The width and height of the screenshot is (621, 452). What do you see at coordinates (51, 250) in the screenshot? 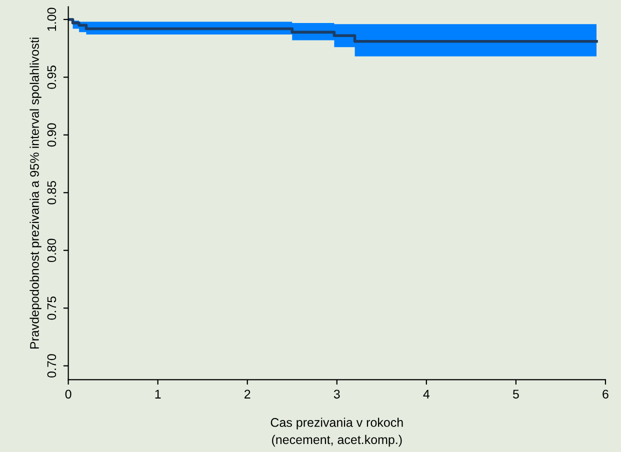
I see `y-tick-label: 0.80` at bounding box center [51, 250].